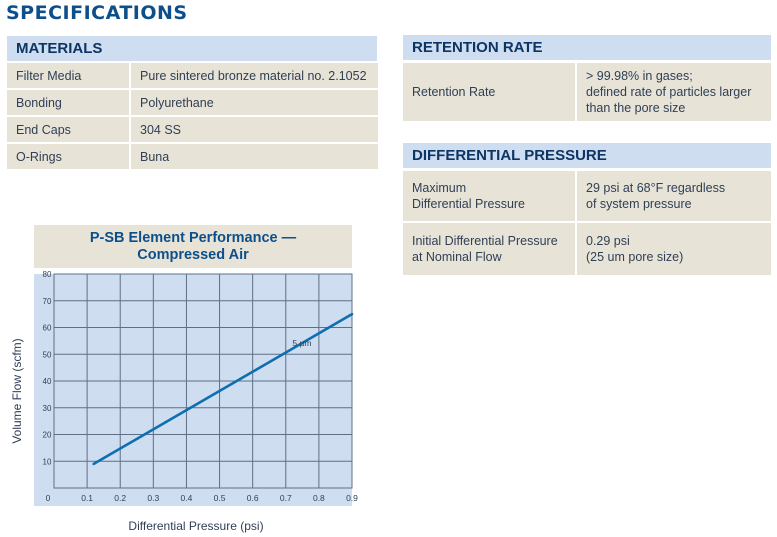  What do you see at coordinates (47, 435) in the screenshot?
I see `y-tick-label: 20` at bounding box center [47, 435].